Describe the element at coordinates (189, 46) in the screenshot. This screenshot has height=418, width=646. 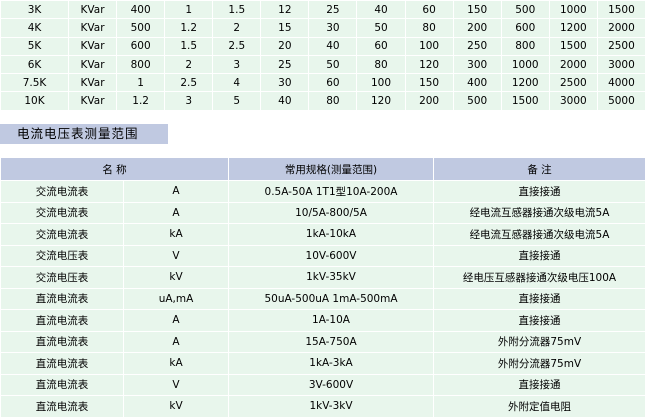
I see `table-cell: 1.5` at that location.